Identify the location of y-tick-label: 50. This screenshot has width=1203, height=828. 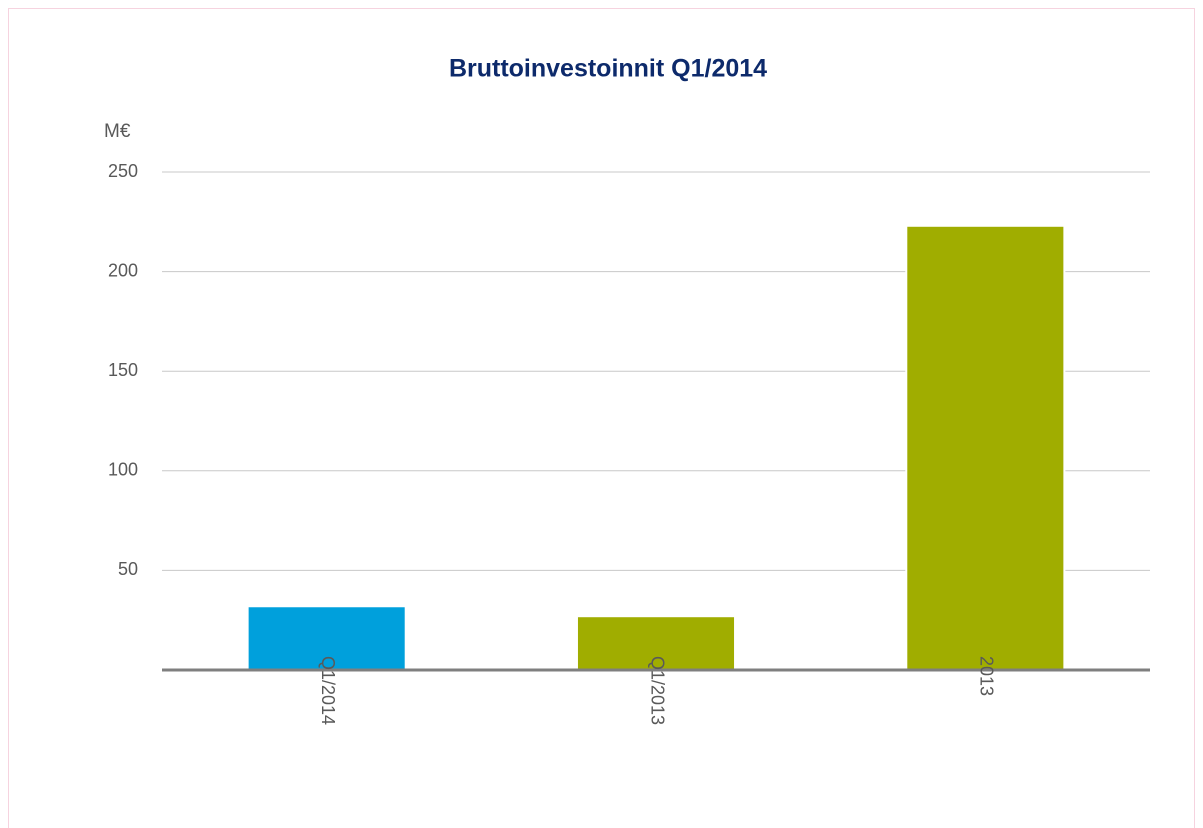
(128, 569).